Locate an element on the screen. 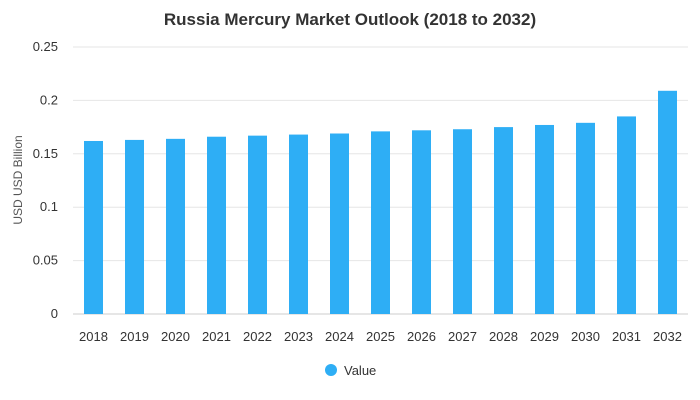 Image resolution: width=700 pixels, height=400 pixels. bar-2031 is located at coordinates (626, 215).